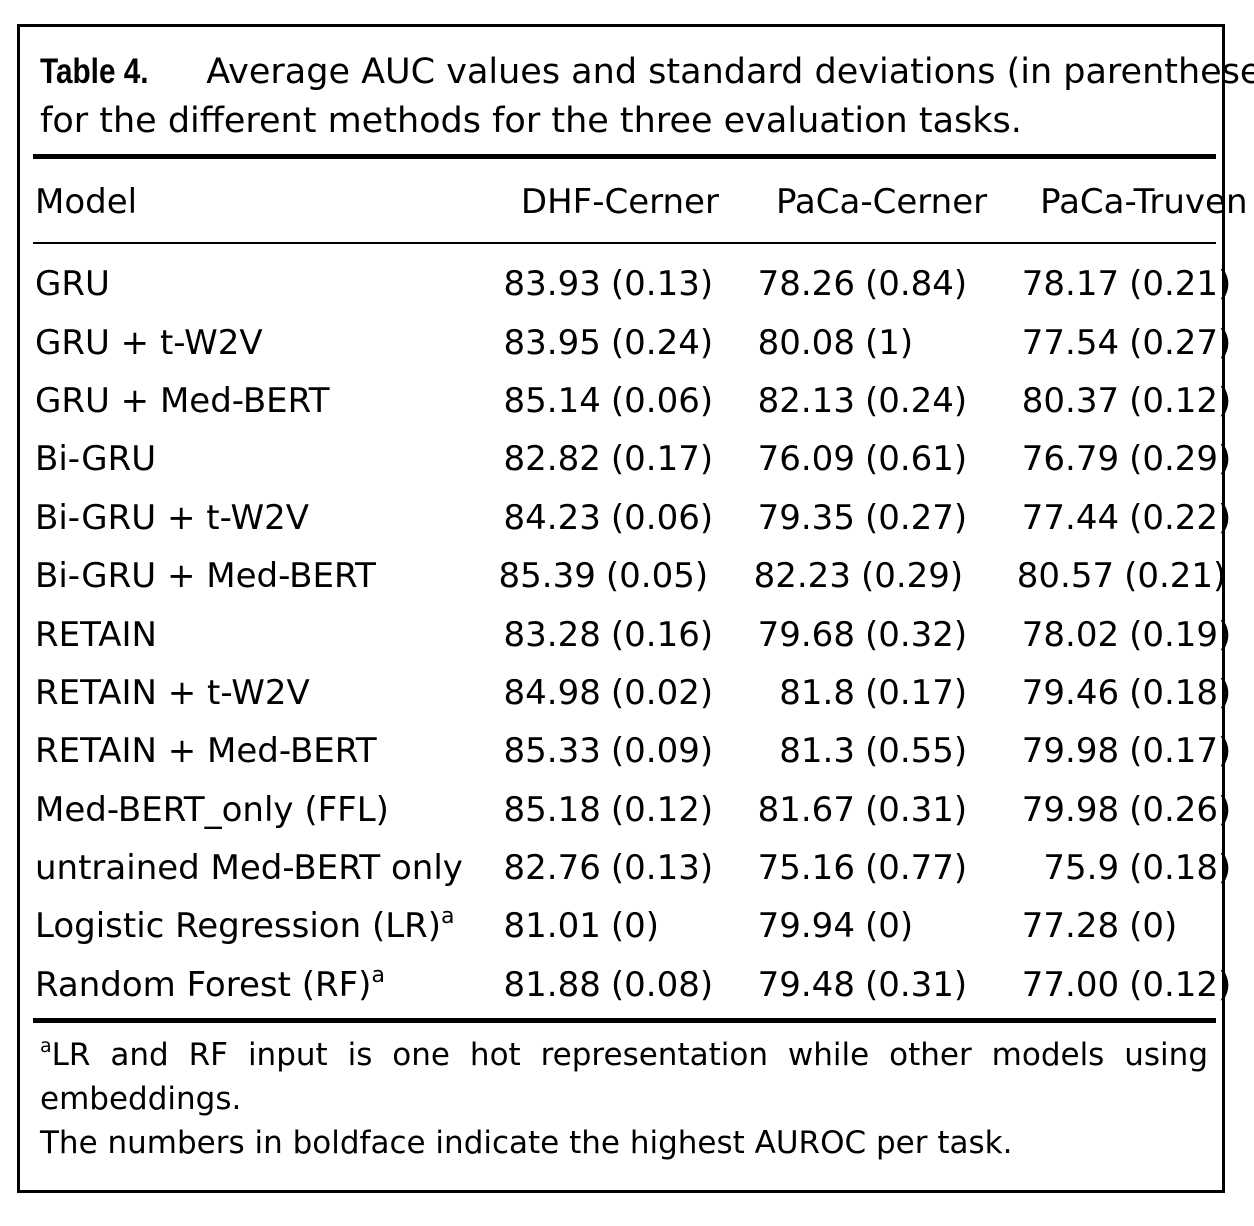 This screenshot has width=1254, height=1226. What do you see at coordinates (916, 984) in the screenshot?
I see `auc-std: (0.31)` at bounding box center [916, 984].